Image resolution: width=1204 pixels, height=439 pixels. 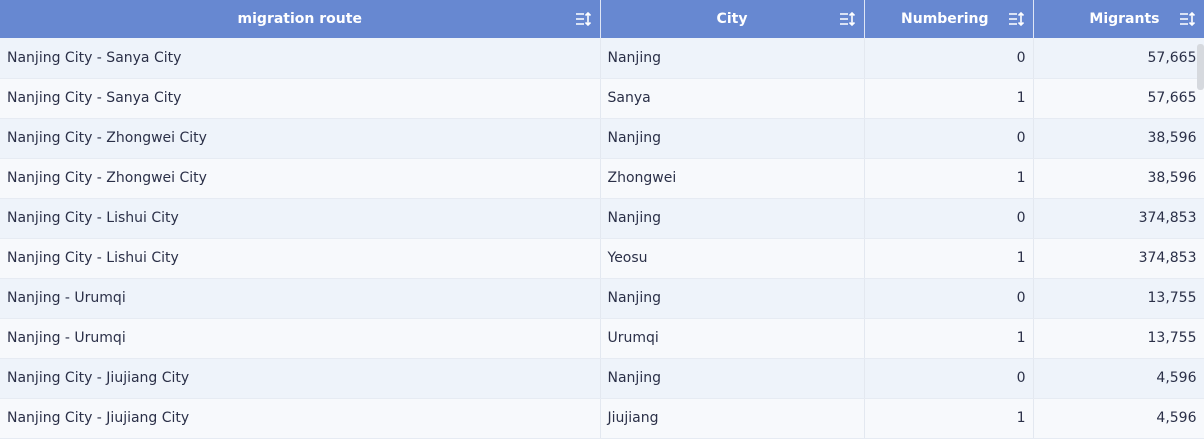 I want to click on cell-city: Urumqi, so click(x=732, y=338).